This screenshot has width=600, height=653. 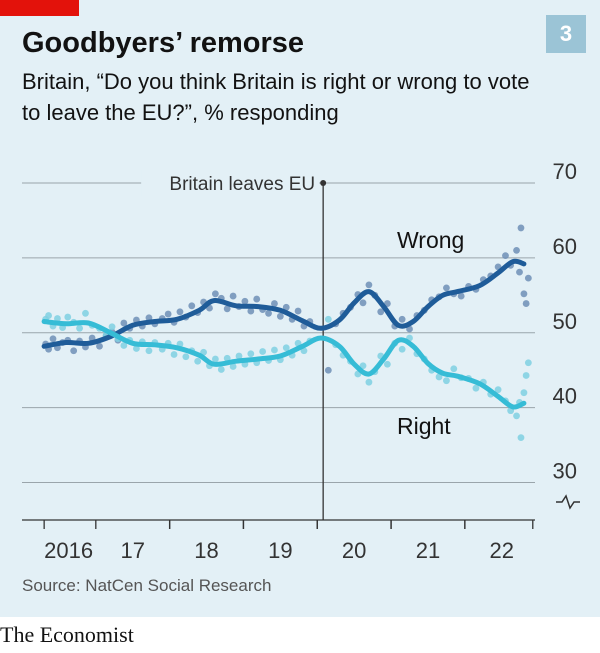 What do you see at coordinates (565, 246) in the screenshot?
I see `y-tick-label-60: 60` at bounding box center [565, 246].